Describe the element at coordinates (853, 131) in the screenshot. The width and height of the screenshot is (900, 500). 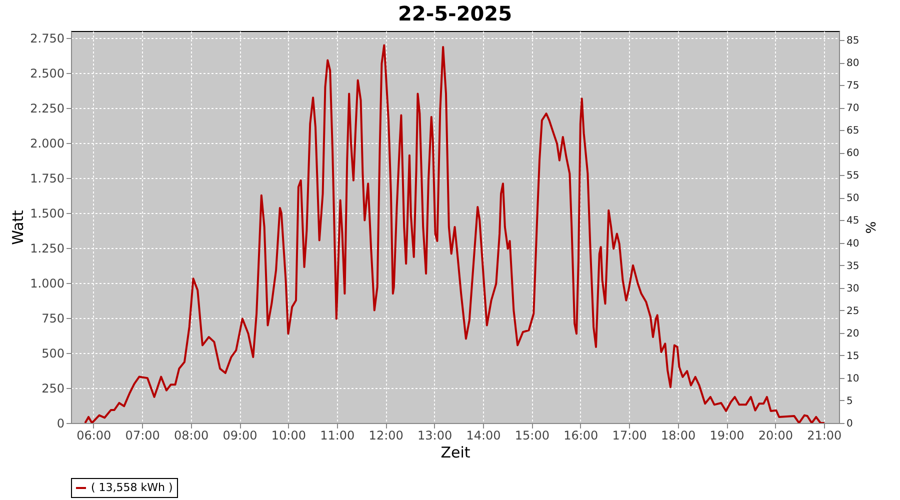
I see `y2-tick-label: 65` at that location.